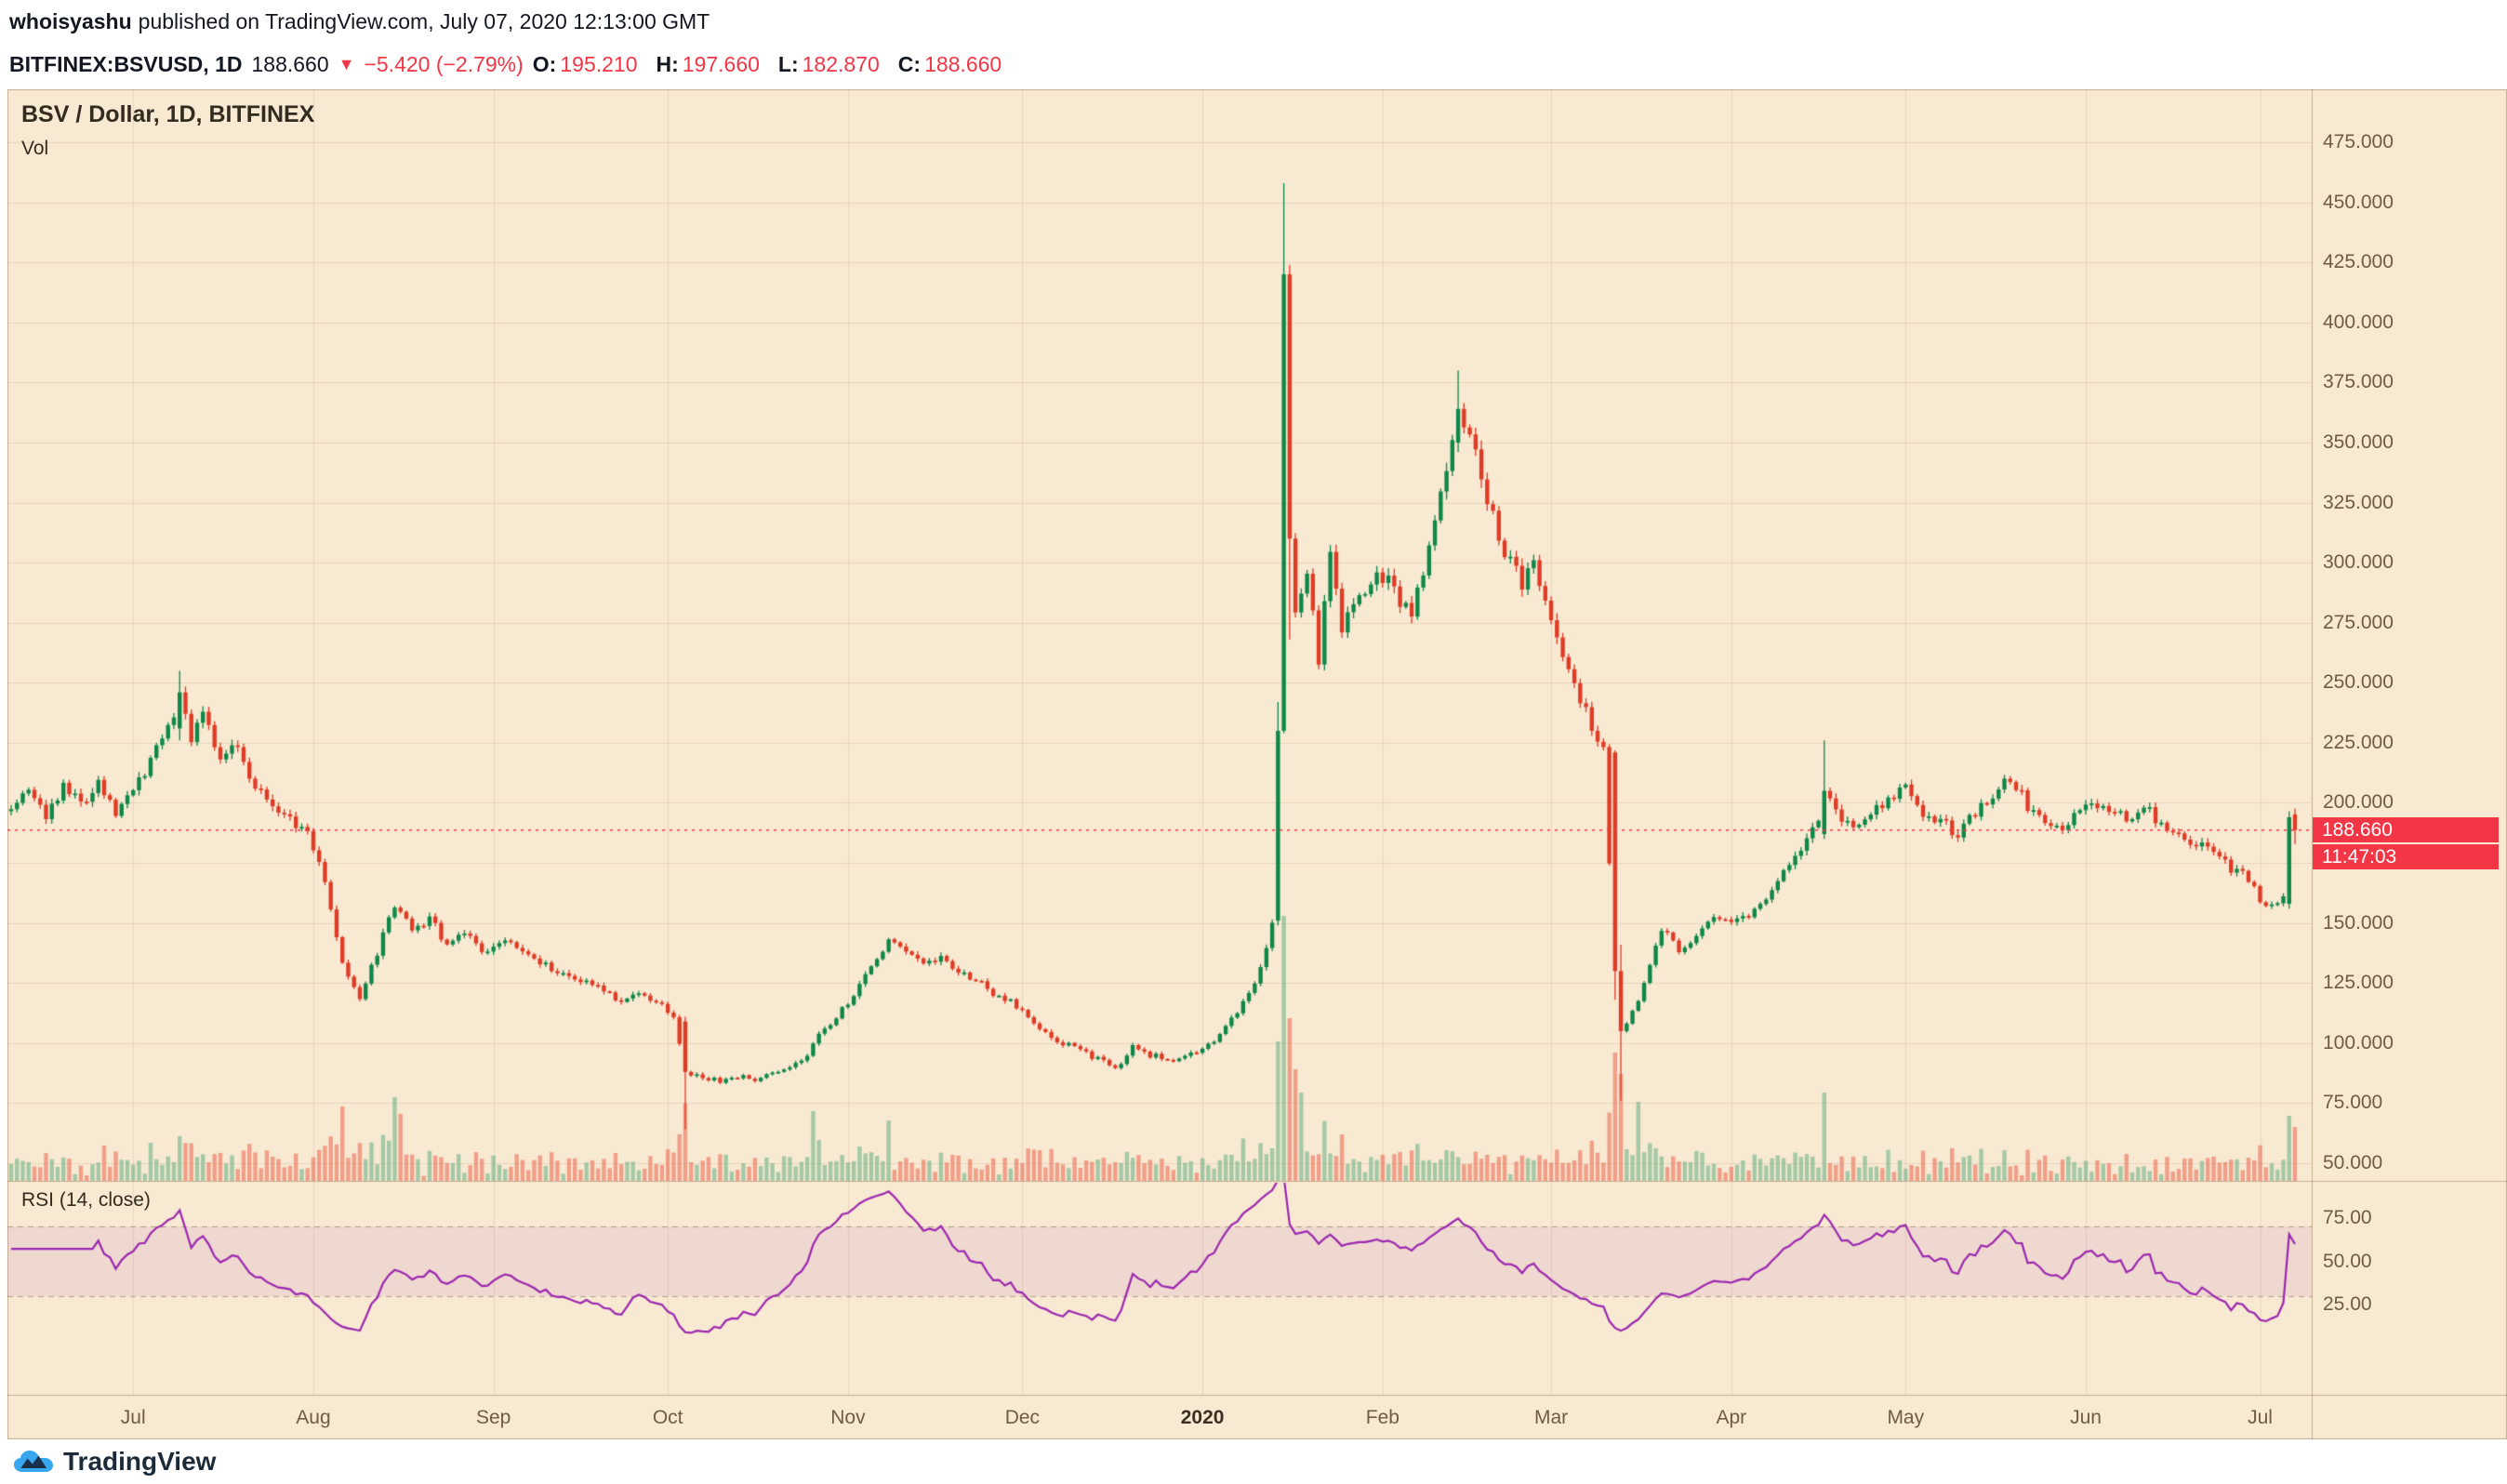  I want to click on time-tick: Feb, so click(1382, 1417).